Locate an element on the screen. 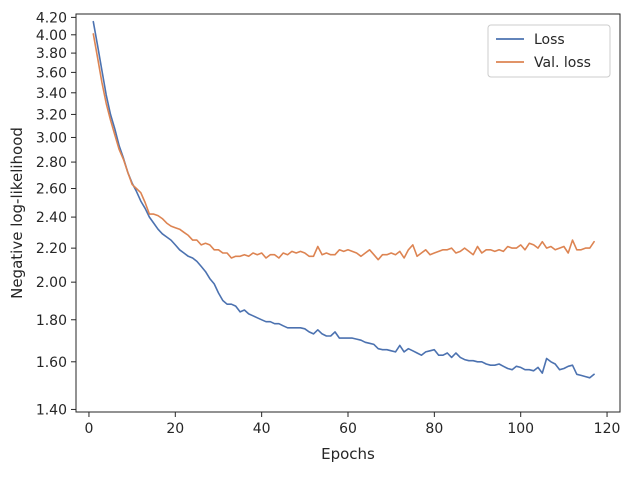  y-tick-label: 3.60 is located at coordinates (51, 73).